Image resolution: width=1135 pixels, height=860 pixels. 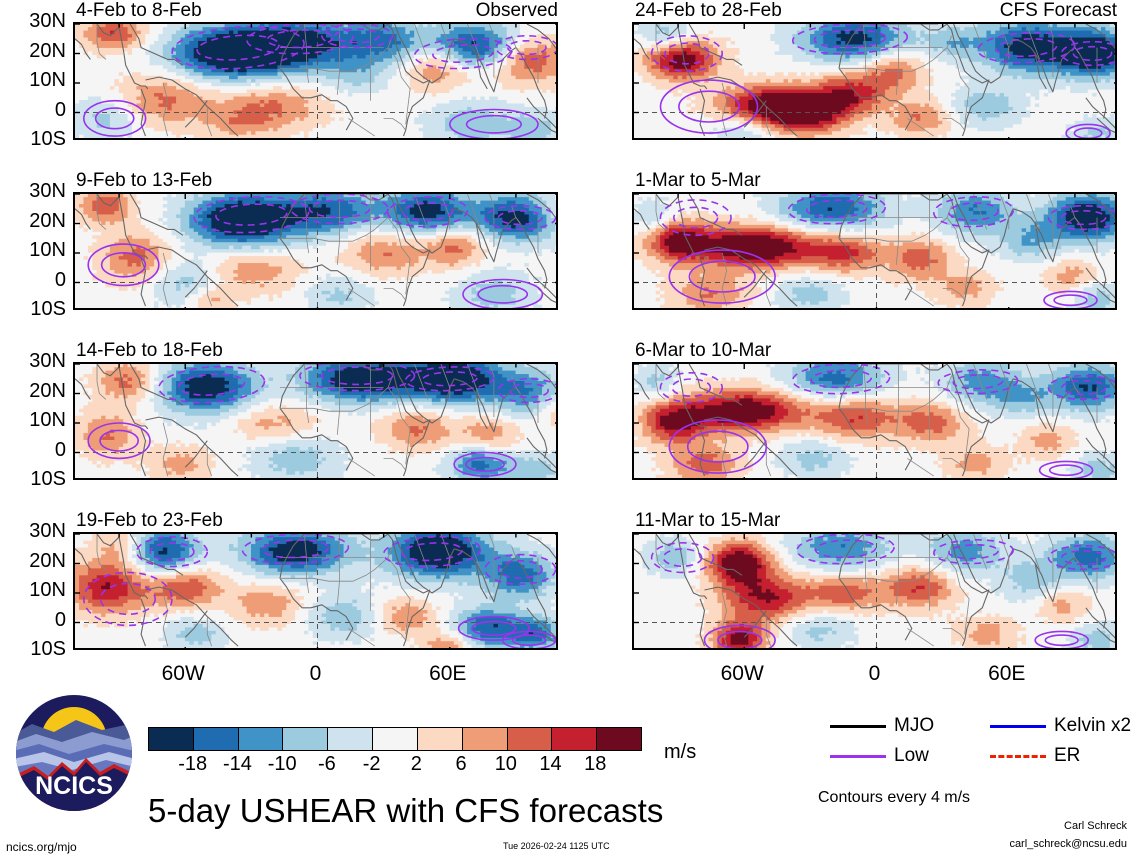 I want to click on x-tick-0-col2: 0, so click(x=874, y=673).